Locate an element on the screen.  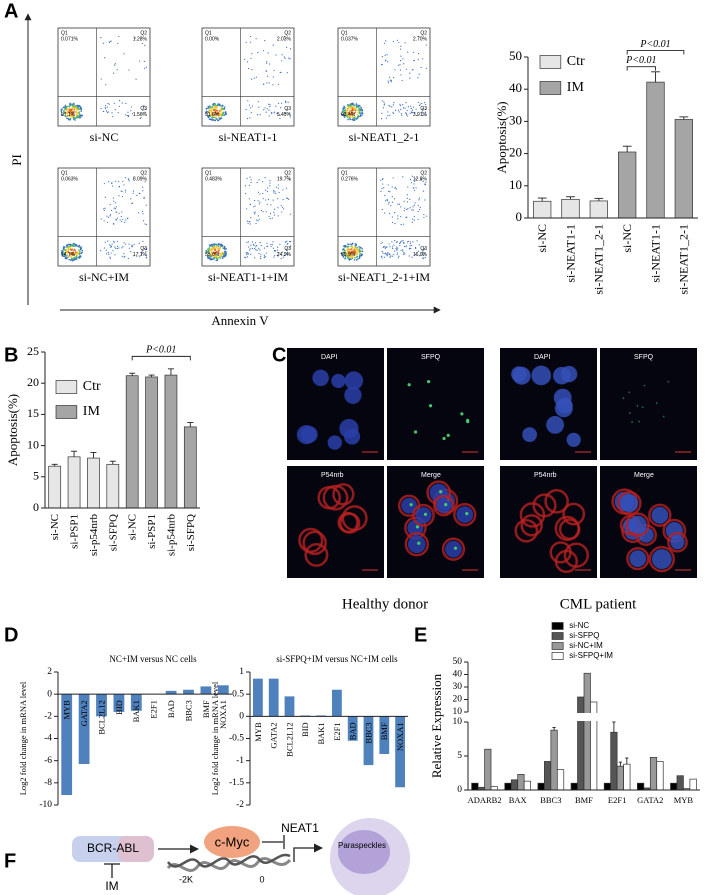
sample-name: si-NEAT1_2-1+IM is located at coordinates (384, 277).